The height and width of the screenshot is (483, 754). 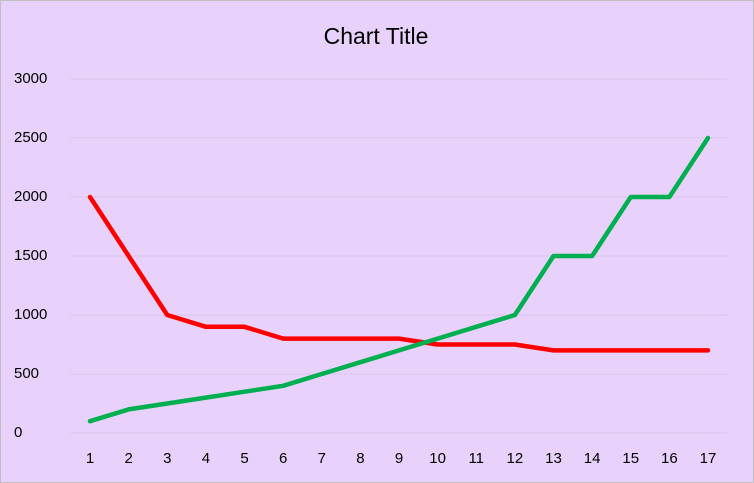 What do you see at coordinates (26, 373) in the screenshot?
I see `y-tick-label: 500` at bounding box center [26, 373].